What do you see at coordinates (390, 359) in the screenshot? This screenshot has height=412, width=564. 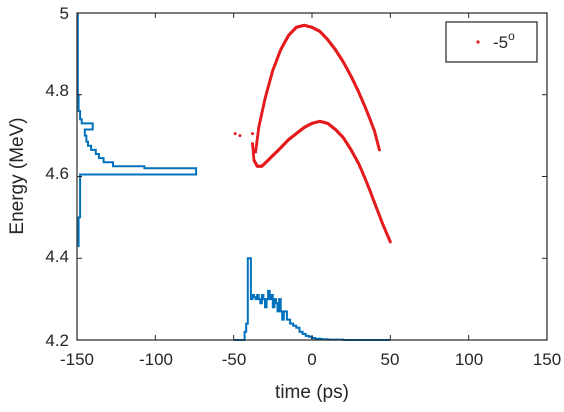 I see `x-tick-label: 50` at bounding box center [390, 359].